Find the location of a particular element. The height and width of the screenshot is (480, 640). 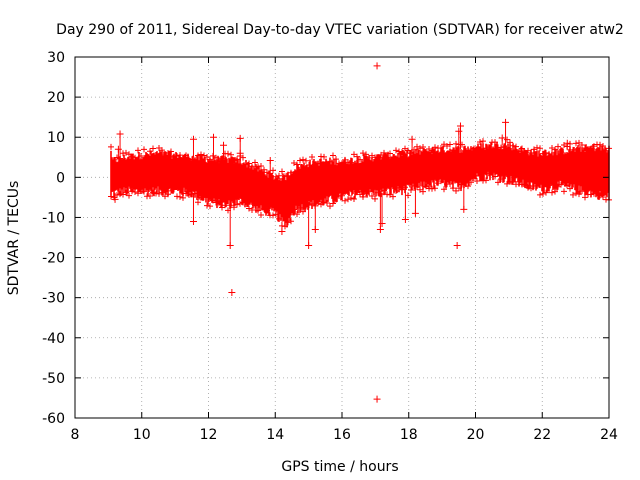

y-tick-label: -60 is located at coordinates (53, 419).